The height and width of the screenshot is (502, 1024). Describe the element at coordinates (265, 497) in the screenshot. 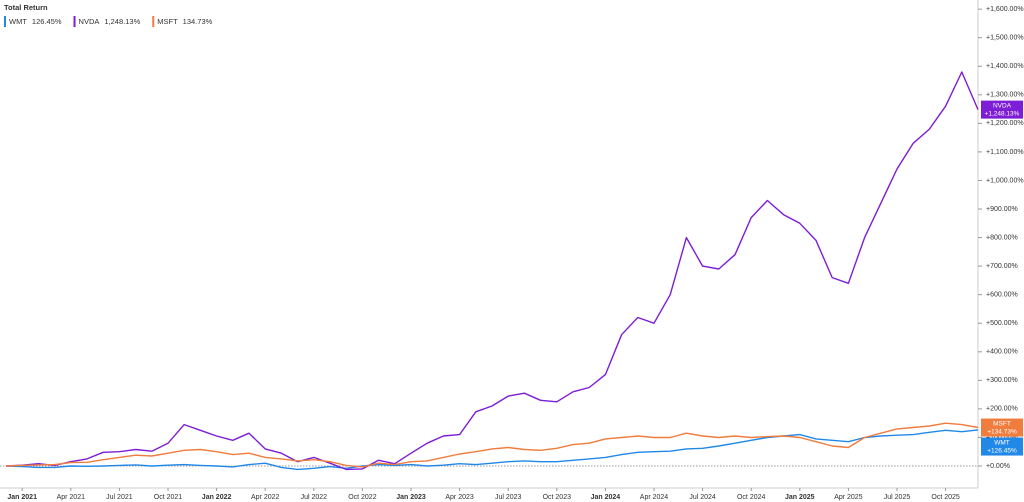

I see `x-tick-label: Apr 2022` at that location.